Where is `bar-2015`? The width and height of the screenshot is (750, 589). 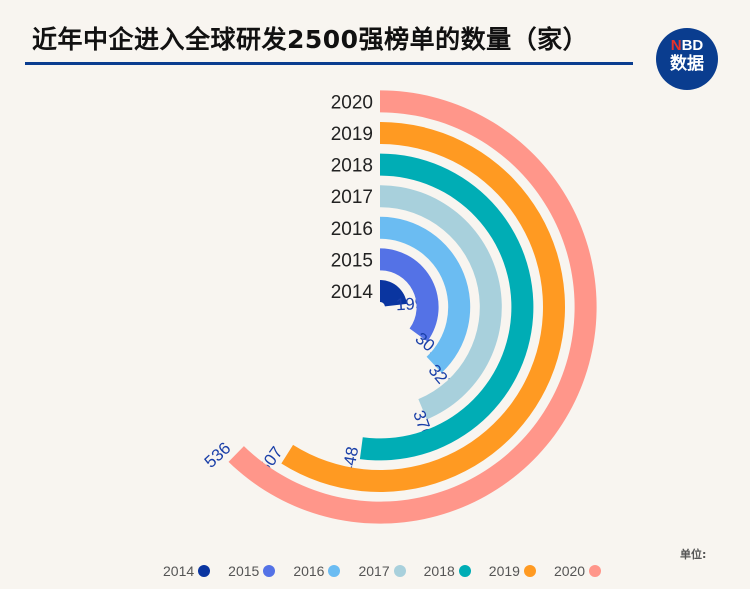
bar-2015 is located at coordinates (409, 295).